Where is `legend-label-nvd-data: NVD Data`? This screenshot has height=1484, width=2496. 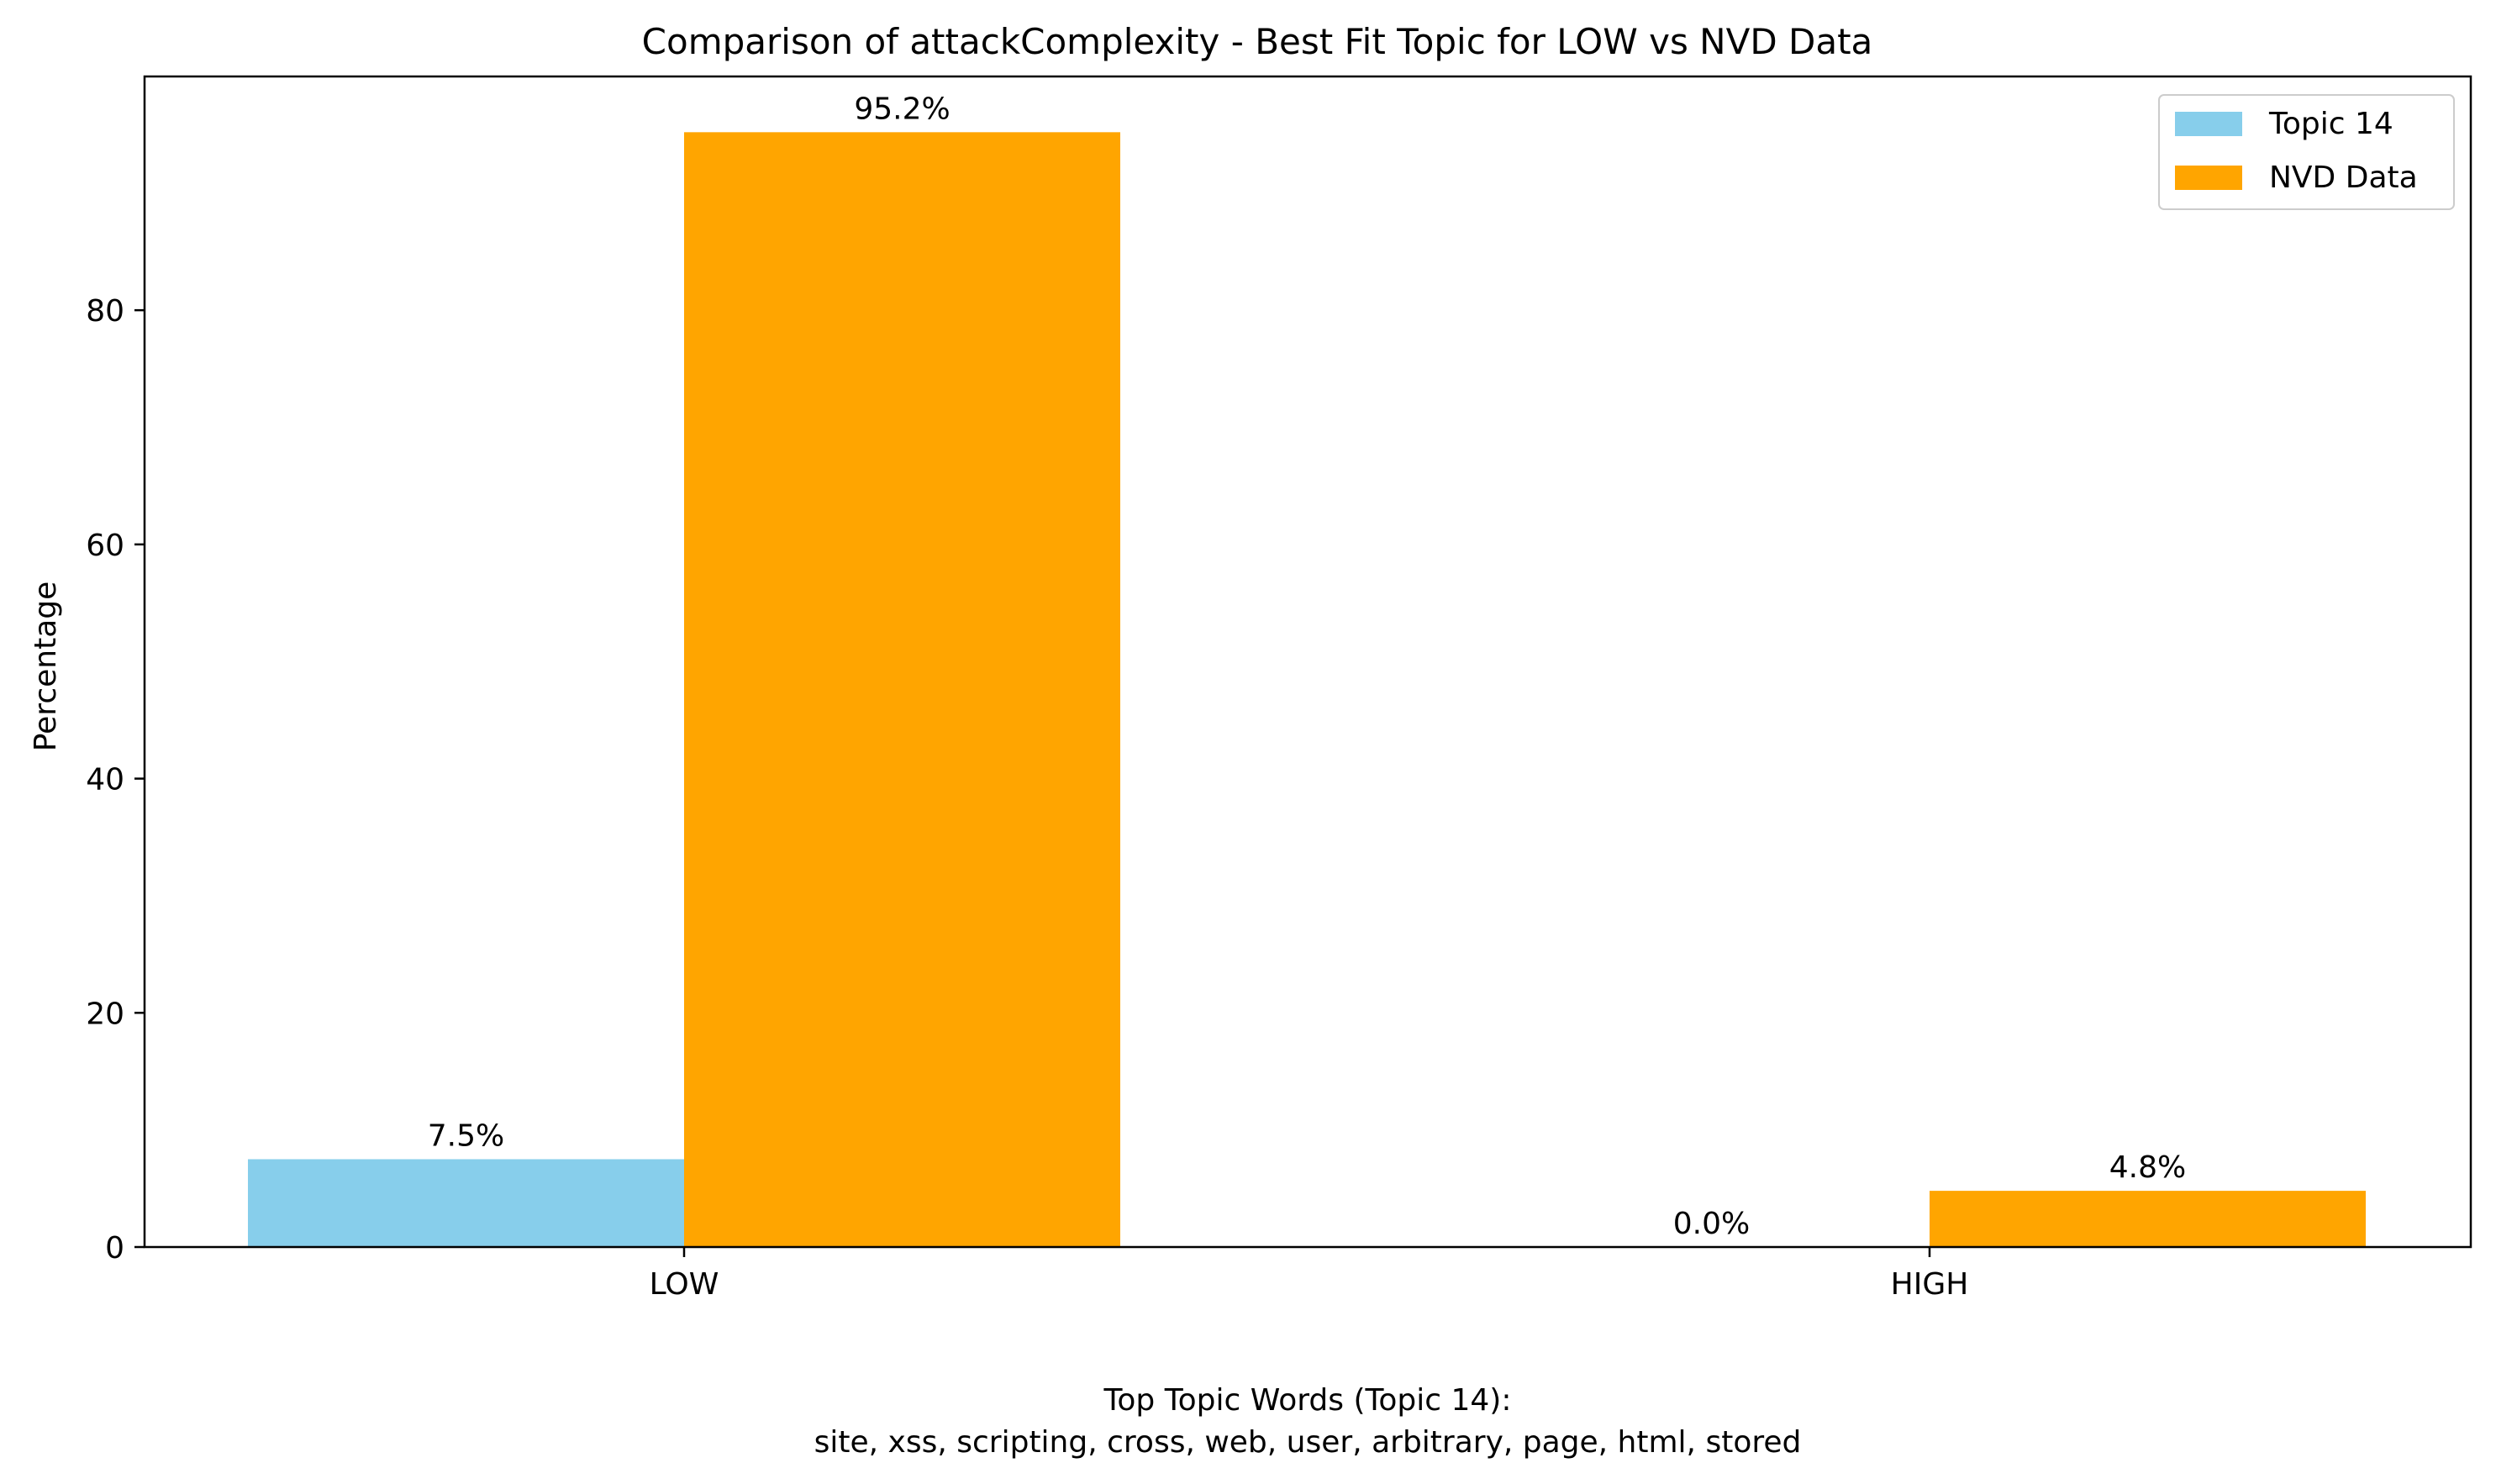 legend-label-nvd-data: NVD Data is located at coordinates (2343, 178).